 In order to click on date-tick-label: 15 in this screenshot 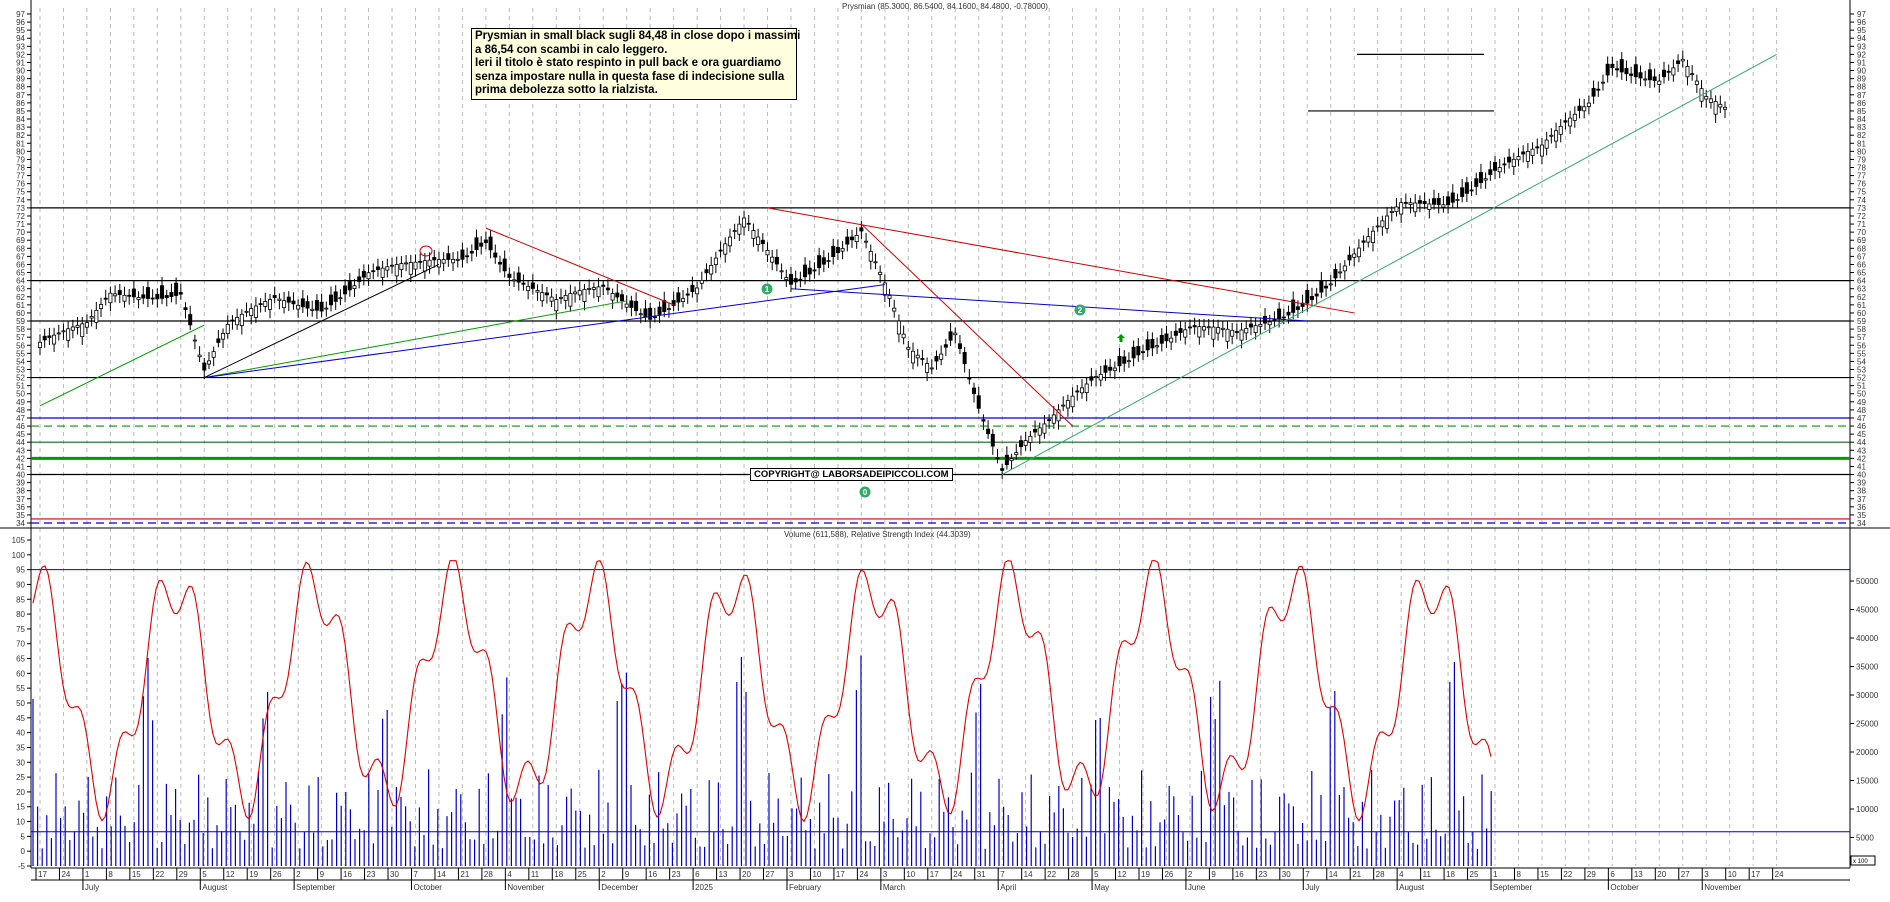, I will do `click(136, 874)`.